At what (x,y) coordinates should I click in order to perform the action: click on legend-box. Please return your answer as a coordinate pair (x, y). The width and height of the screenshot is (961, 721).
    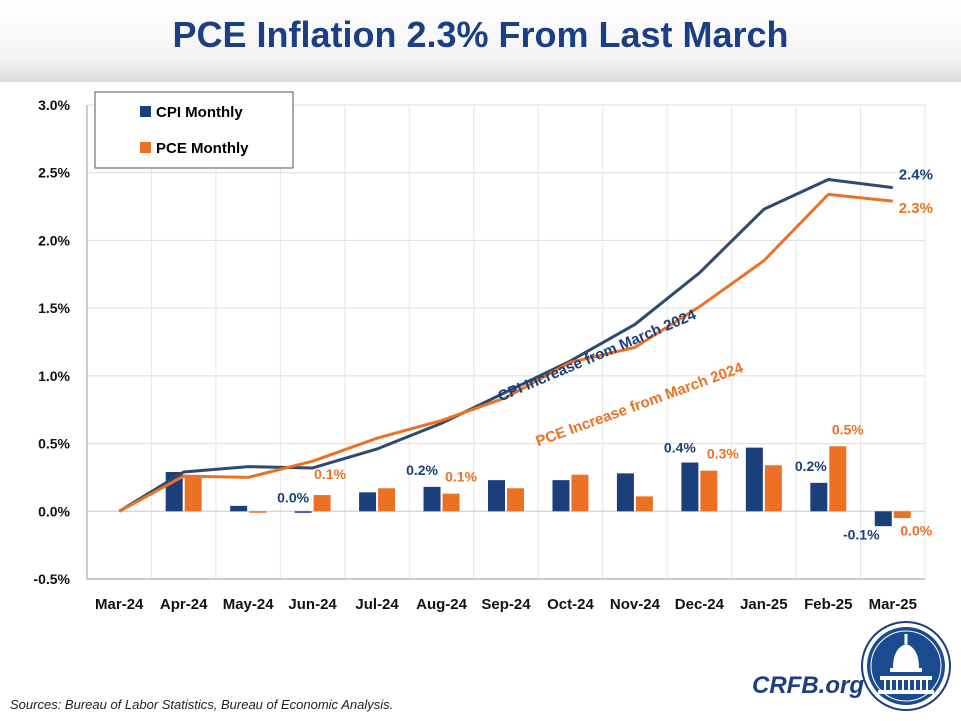
    Looking at the image, I should click on (194, 130).